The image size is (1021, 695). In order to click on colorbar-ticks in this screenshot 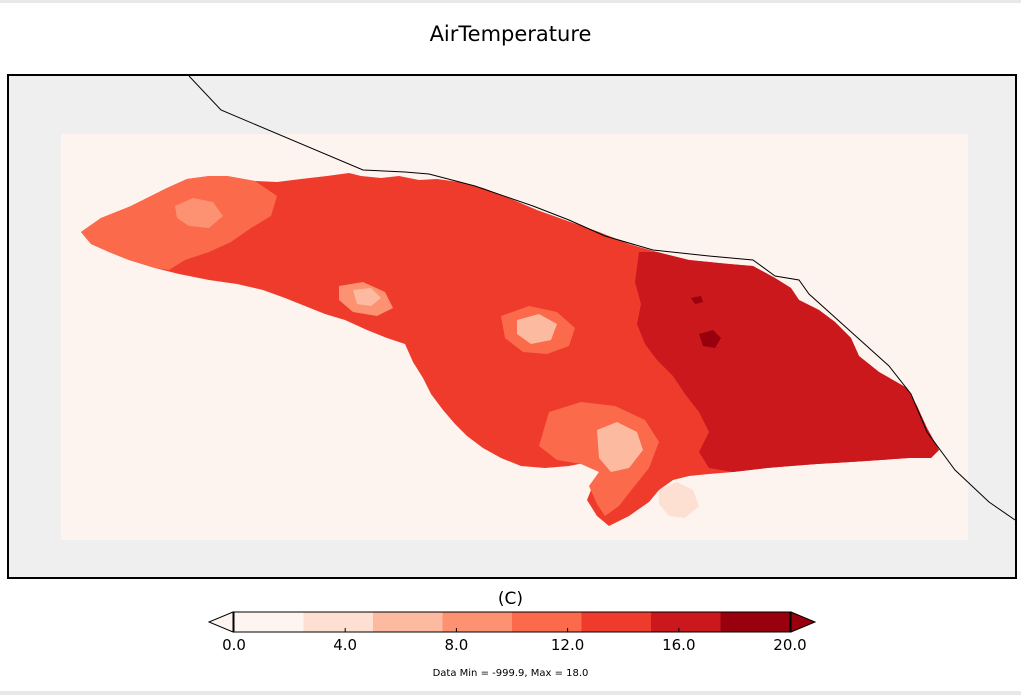, I will do `click(512, 630)`.